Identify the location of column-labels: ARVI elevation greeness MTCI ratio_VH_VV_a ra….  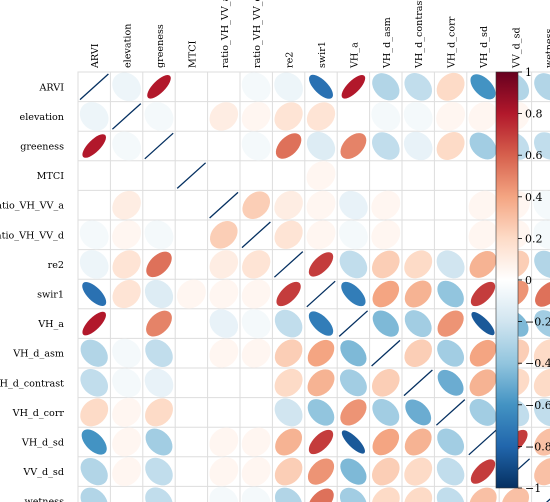
(320, 34).